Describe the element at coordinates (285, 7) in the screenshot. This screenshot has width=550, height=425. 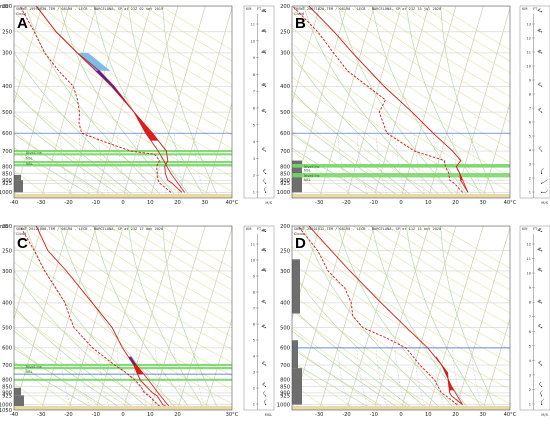
I see `pressure-tick-label: 200` at that location.